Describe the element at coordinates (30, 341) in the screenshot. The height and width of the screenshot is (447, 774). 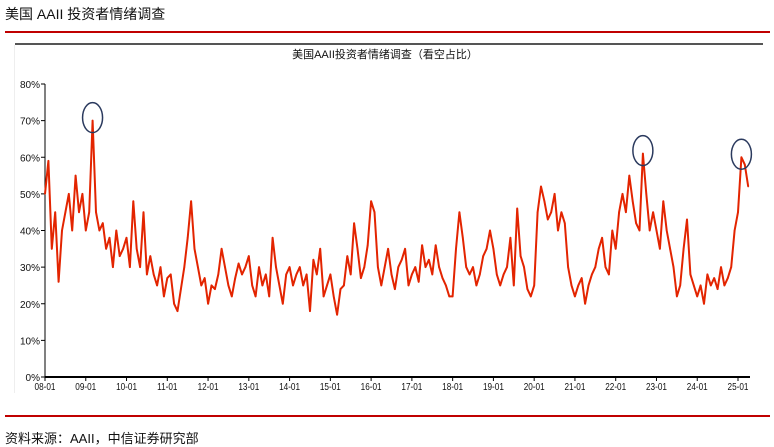
I see `y-tick-label: 10%` at that location.